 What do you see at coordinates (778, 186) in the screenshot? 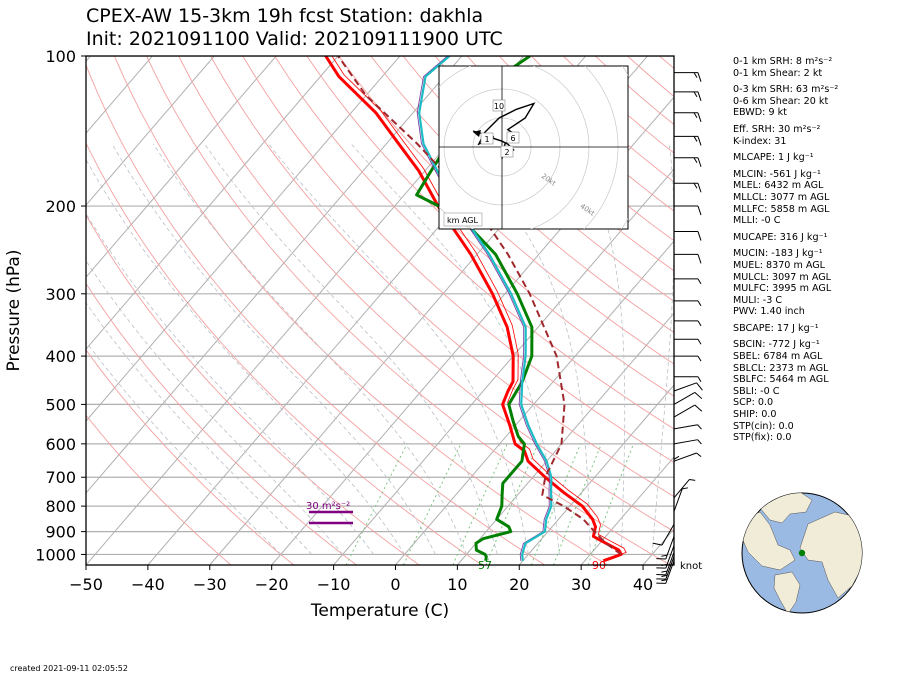
I see `stat-line: MLEL: 6432 m AGL` at bounding box center [778, 186].